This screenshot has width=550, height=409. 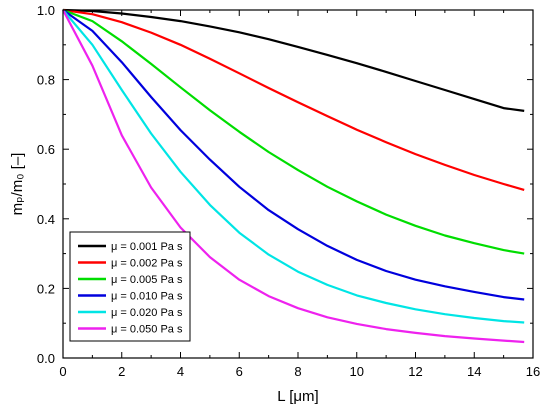 What do you see at coordinates (46, 10) in the screenshot?
I see `y-tick-label: 1.0` at bounding box center [46, 10].